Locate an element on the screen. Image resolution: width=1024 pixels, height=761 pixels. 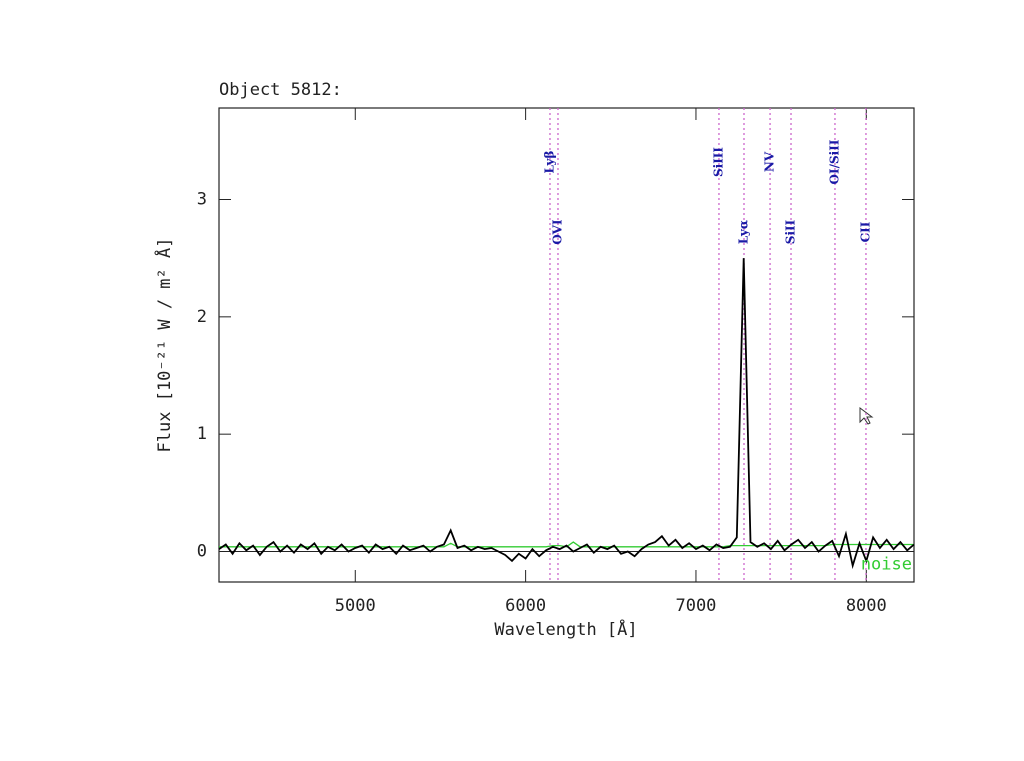
y-tick-label: 1 is located at coordinates (202, 434).